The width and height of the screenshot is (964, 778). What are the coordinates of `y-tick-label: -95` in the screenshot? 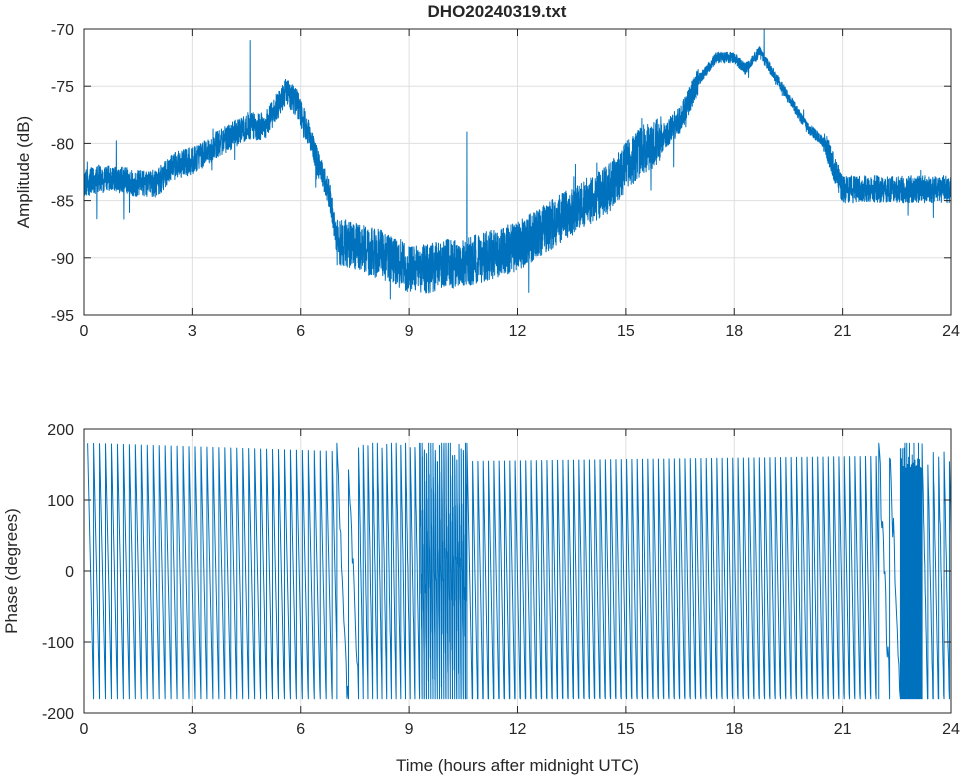 It's located at (62, 316).